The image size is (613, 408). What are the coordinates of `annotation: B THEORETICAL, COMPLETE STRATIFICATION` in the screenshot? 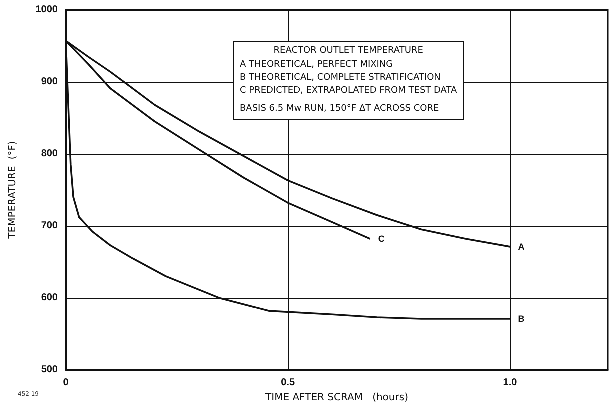 It's located at (341, 78).